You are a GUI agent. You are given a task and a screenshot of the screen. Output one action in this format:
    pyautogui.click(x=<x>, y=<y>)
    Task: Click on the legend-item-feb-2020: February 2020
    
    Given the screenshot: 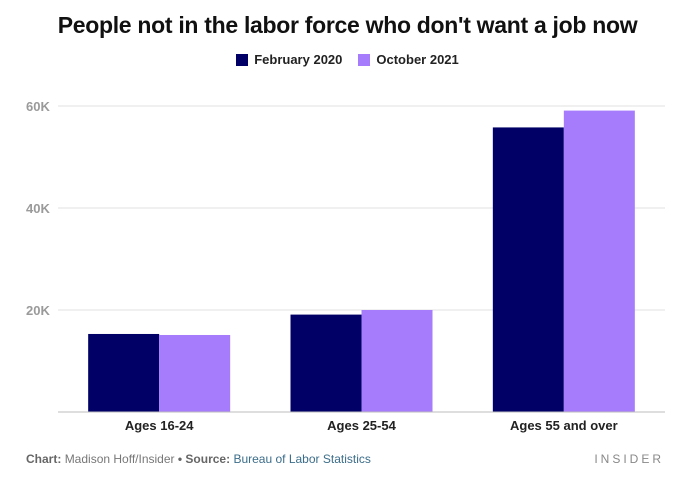 What is the action you would take?
    pyautogui.click(x=289, y=59)
    